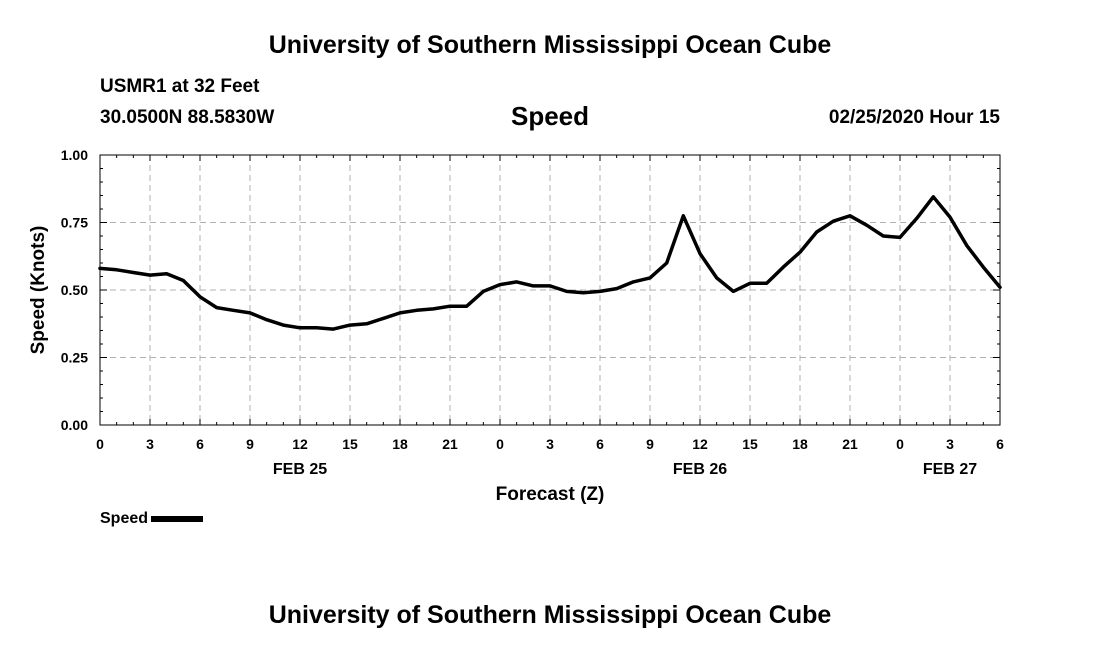 The image size is (1100, 650). What do you see at coordinates (74, 290) in the screenshot?
I see `y-tick-label: 0.50` at bounding box center [74, 290].